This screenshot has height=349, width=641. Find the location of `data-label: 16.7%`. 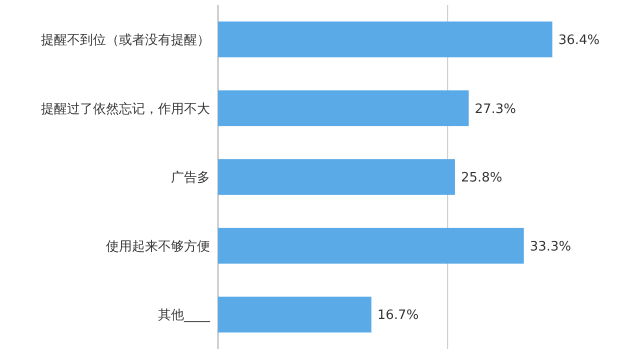

data-label: 16.7% is located at coordinates (398, 316).